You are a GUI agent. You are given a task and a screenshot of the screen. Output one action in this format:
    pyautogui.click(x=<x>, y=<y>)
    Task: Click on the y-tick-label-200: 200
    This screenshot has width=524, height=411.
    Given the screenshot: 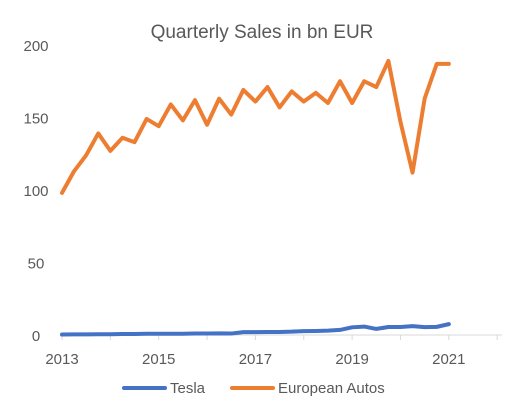 What is the action you would take?
    pyautogui.click(x=35, y=46)
    